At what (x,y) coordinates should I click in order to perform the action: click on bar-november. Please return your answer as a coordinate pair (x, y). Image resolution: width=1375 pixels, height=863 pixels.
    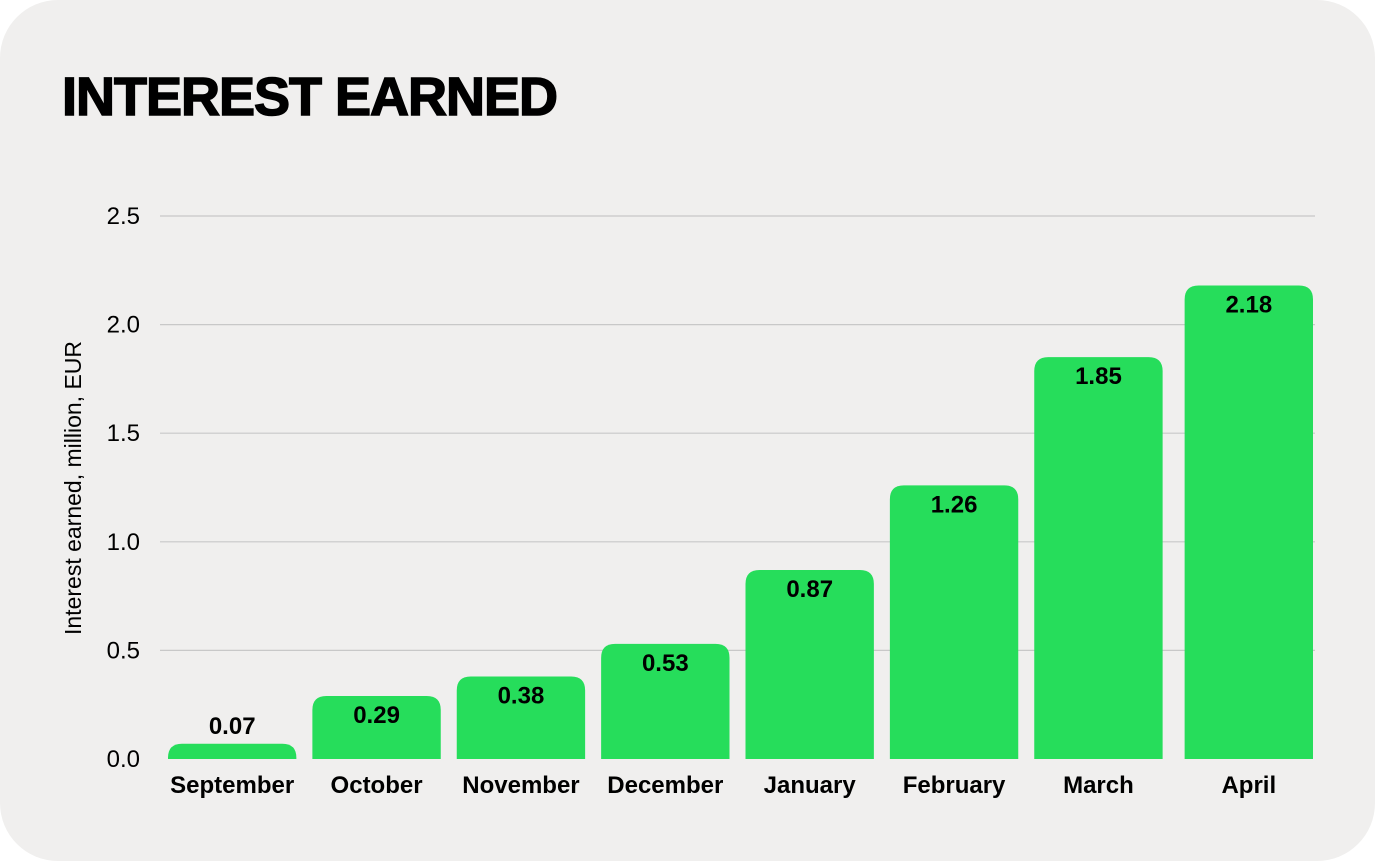
    Looking at the image, I should click on (521, 717).